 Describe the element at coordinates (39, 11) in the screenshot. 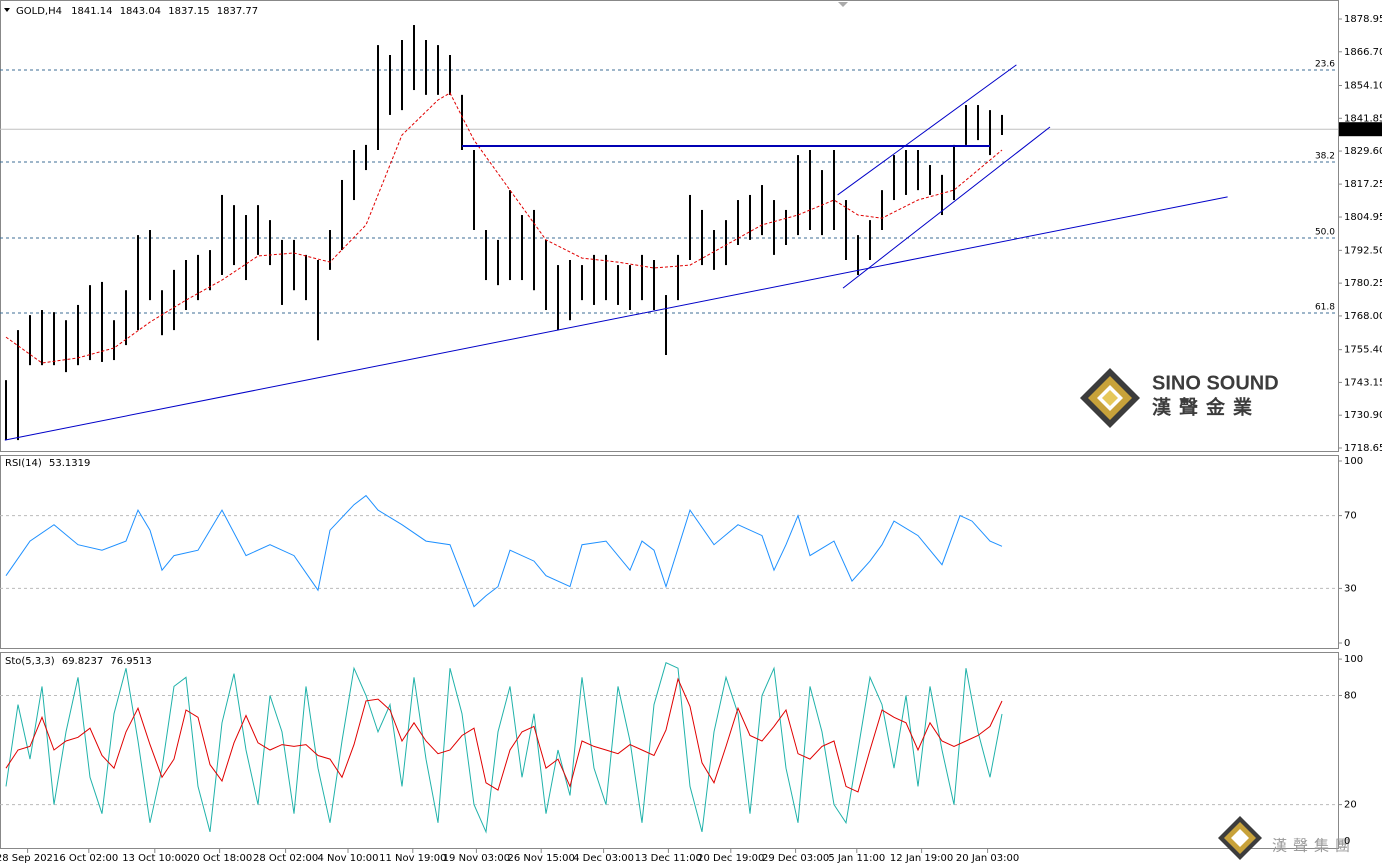

I see `symbol: GOLD,H4` at that location.